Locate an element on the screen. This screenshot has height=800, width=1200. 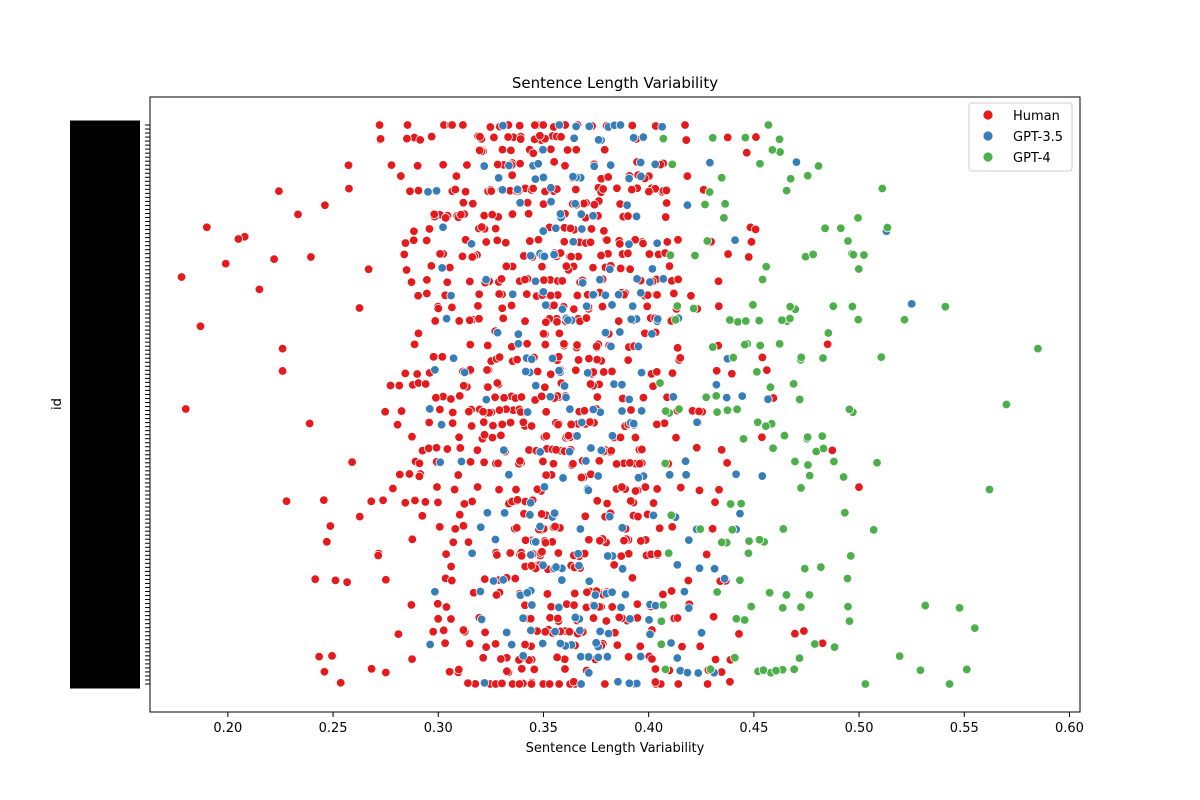
y-tick-labels is located at coordinates (110, 404).